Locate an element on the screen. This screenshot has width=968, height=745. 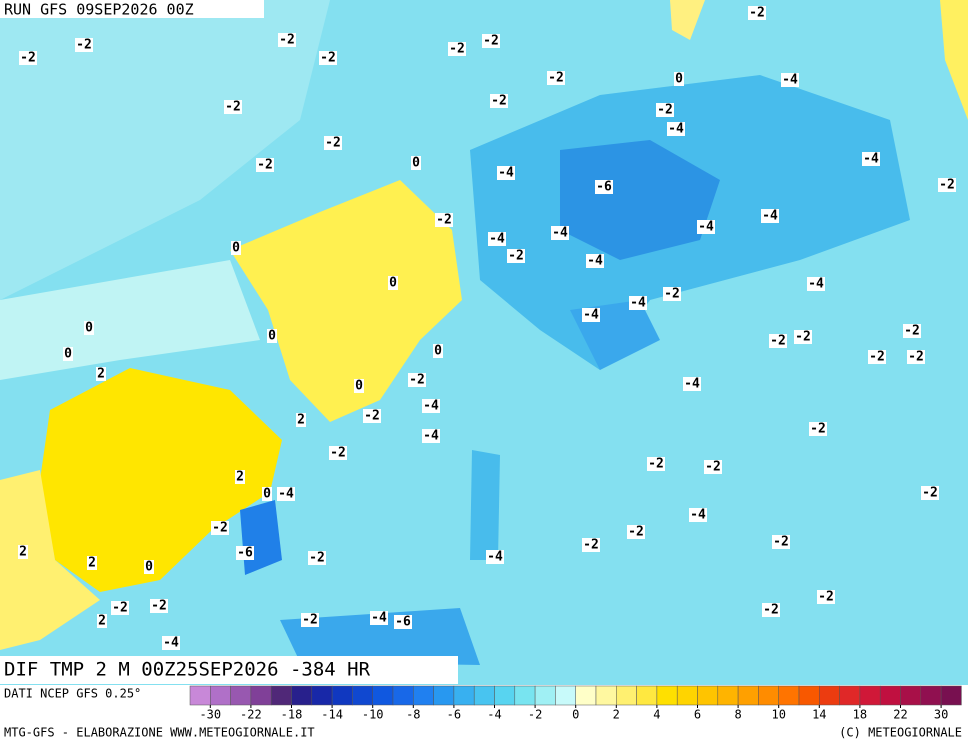
colorbar-tick-label: 10 is located at coordinates (778, 715).